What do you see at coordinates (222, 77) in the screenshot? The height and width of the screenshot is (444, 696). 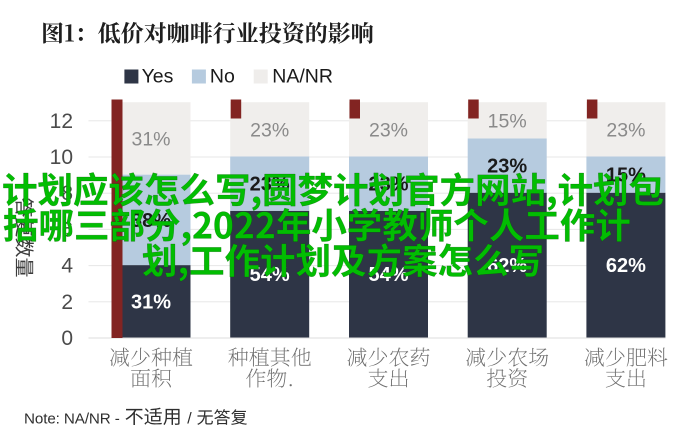 I see `svg-text: No` at bounding box center [222, 77].